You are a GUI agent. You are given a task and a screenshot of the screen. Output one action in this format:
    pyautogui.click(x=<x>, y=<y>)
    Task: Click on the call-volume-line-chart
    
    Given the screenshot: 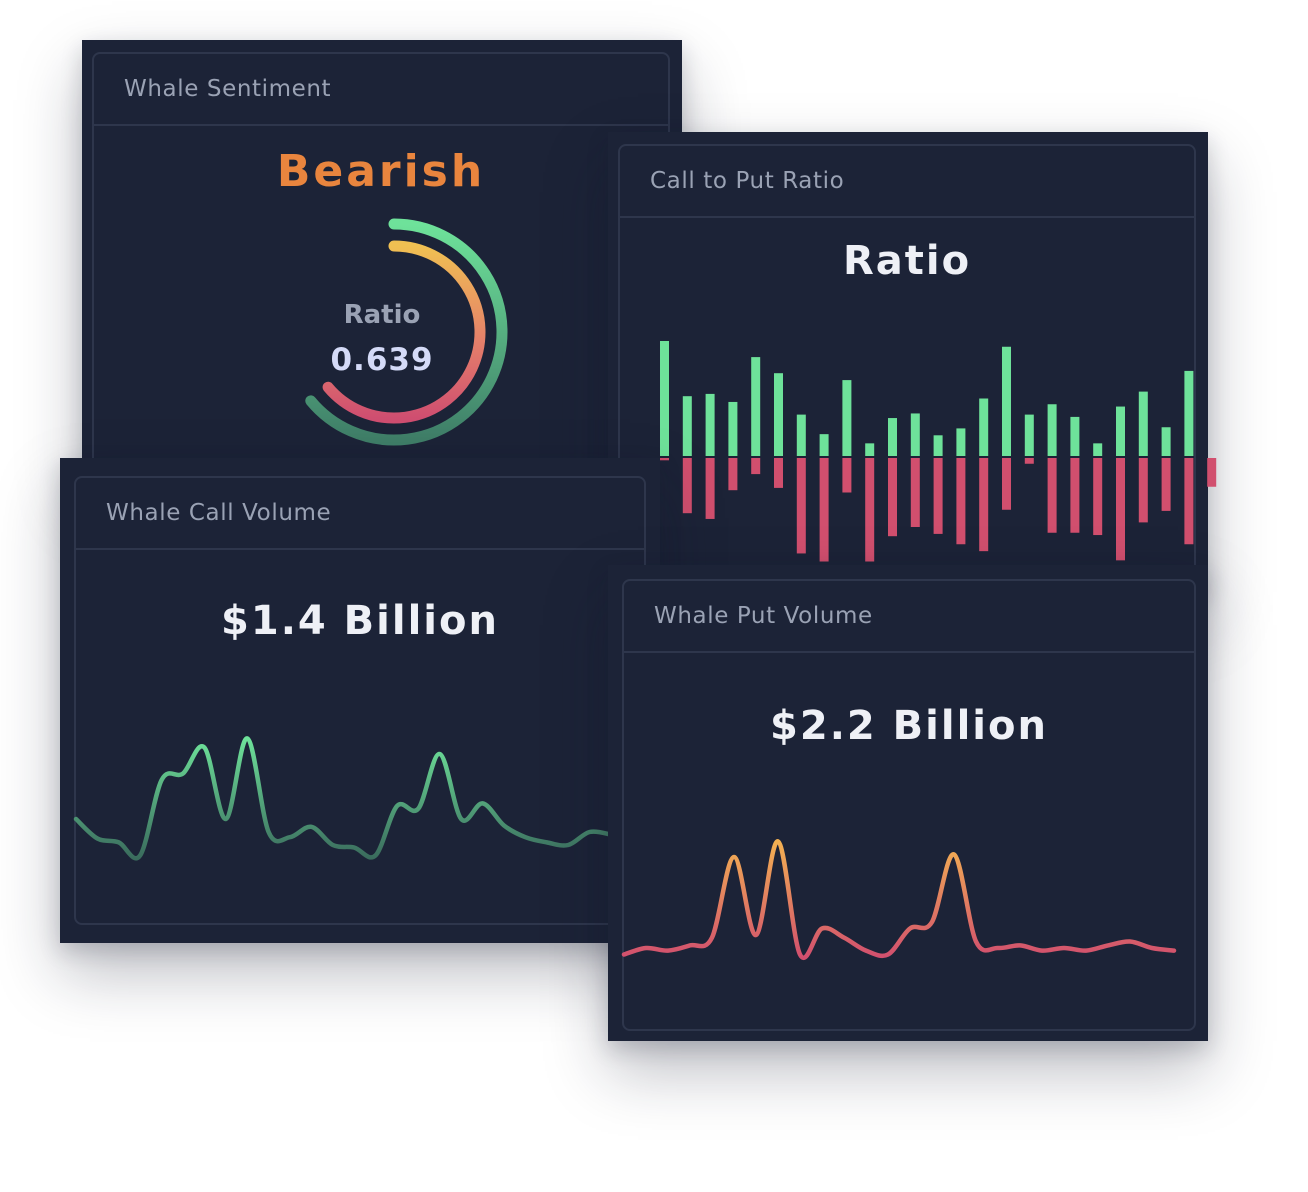 What is the action you would take?
    pyautogui.click(x=343, y=798)
    